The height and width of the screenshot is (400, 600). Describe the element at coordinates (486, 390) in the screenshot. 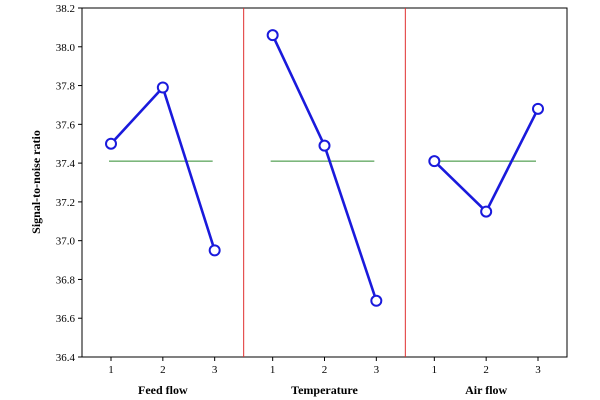

I see `group-label: Air flow` at that location.